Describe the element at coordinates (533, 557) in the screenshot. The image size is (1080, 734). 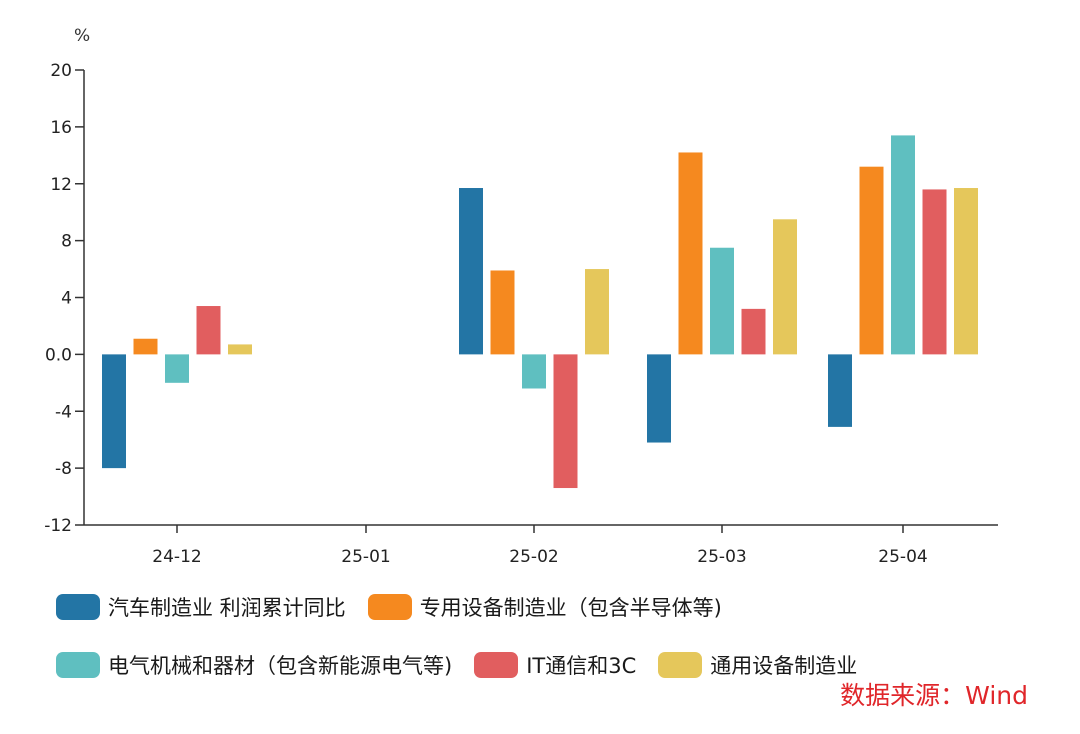
I see `x-tick-label: 25-02` at that location.